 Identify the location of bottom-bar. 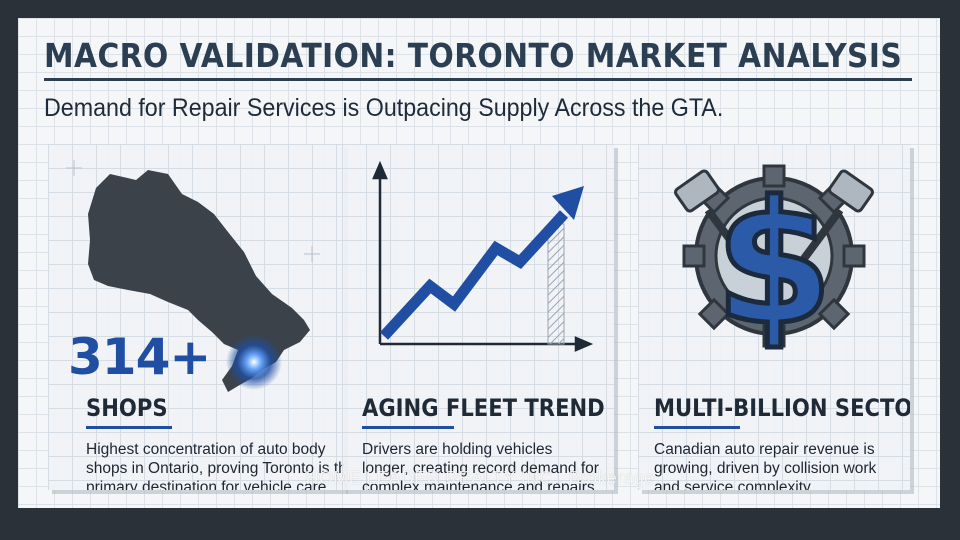
(479, 515).